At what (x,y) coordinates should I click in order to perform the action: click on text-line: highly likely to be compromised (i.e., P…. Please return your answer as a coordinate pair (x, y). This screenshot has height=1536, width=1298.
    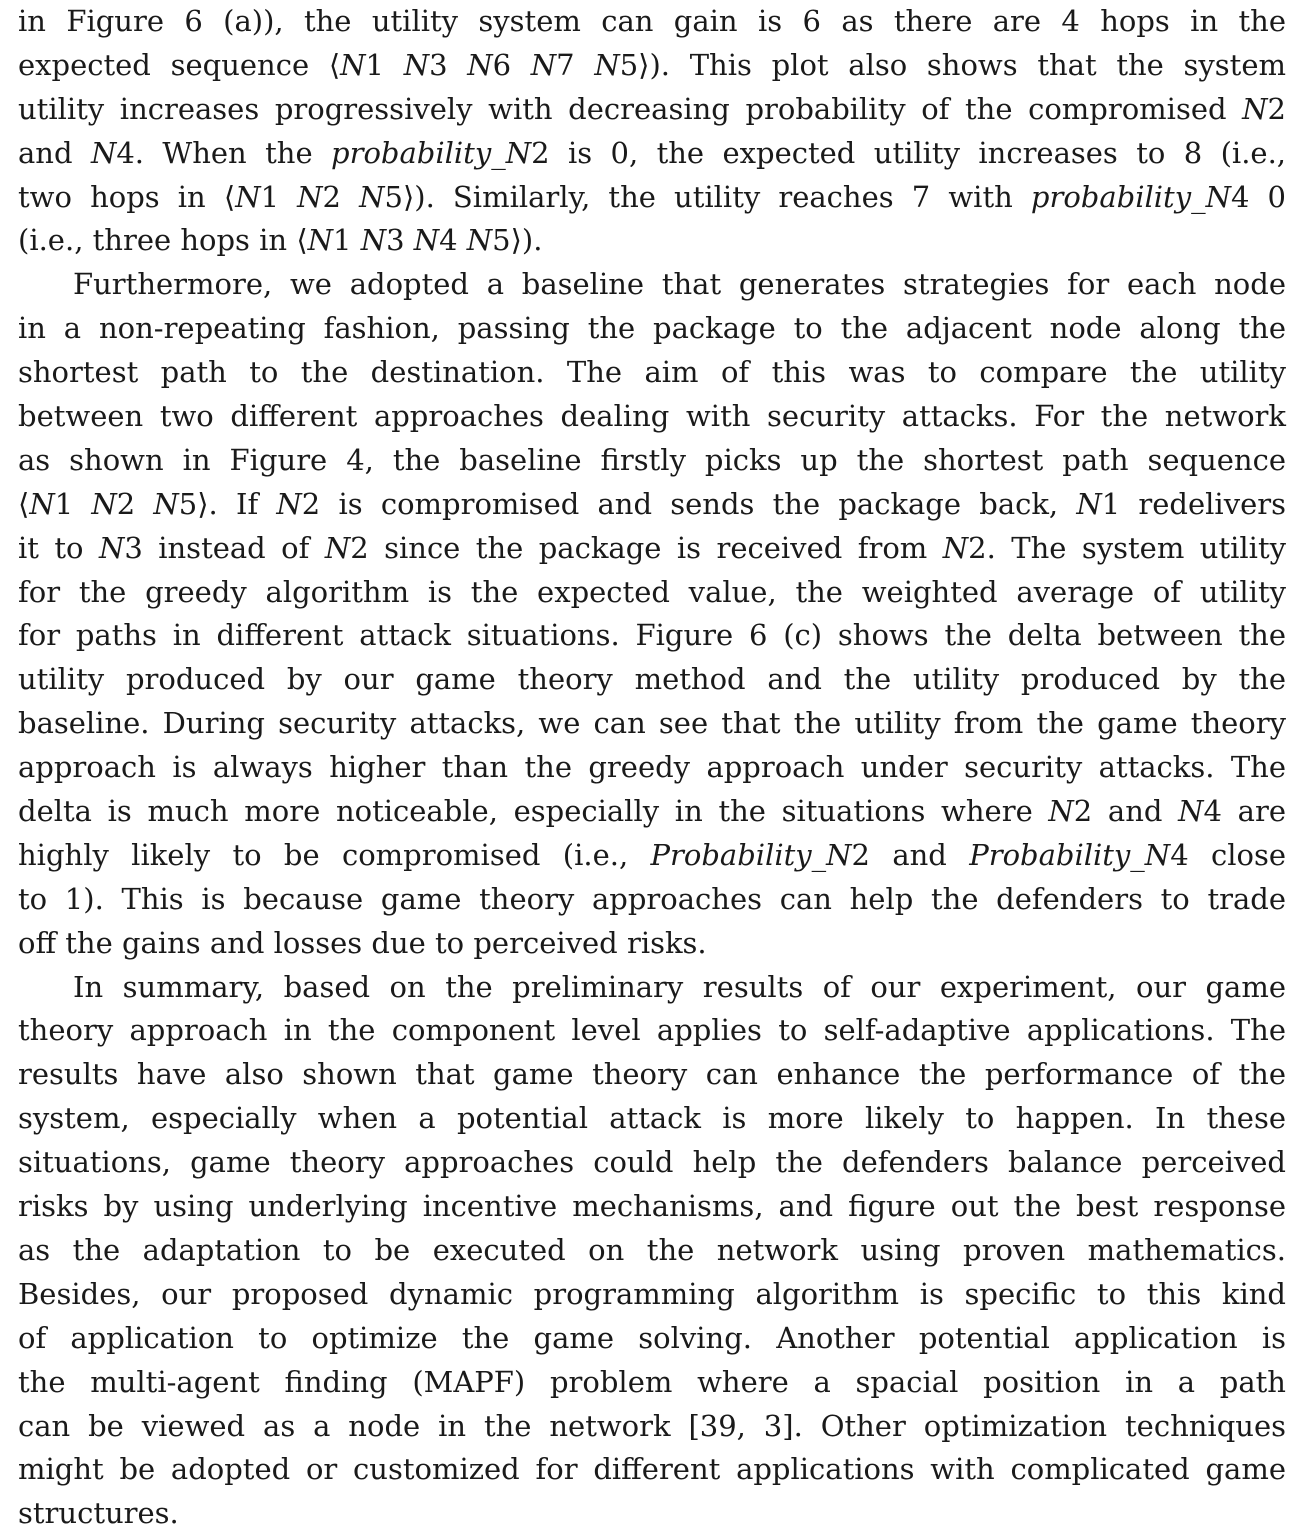
    Looking at the image, I should click on (652, 856).